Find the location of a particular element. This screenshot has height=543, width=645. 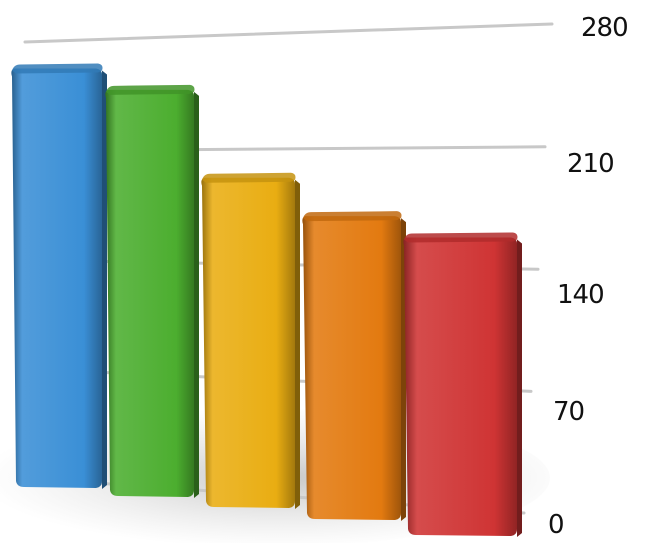

y-tick-label: 140 is located at coordinates (580, 295).